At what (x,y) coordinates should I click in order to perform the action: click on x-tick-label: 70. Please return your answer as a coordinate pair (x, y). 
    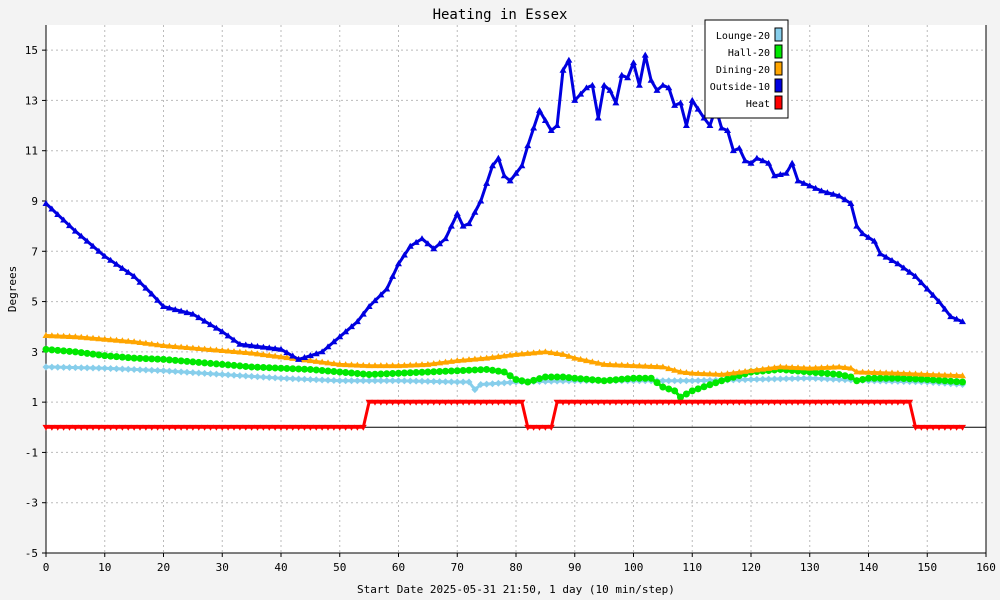
    Looking at the image, I should click on (457, 567).